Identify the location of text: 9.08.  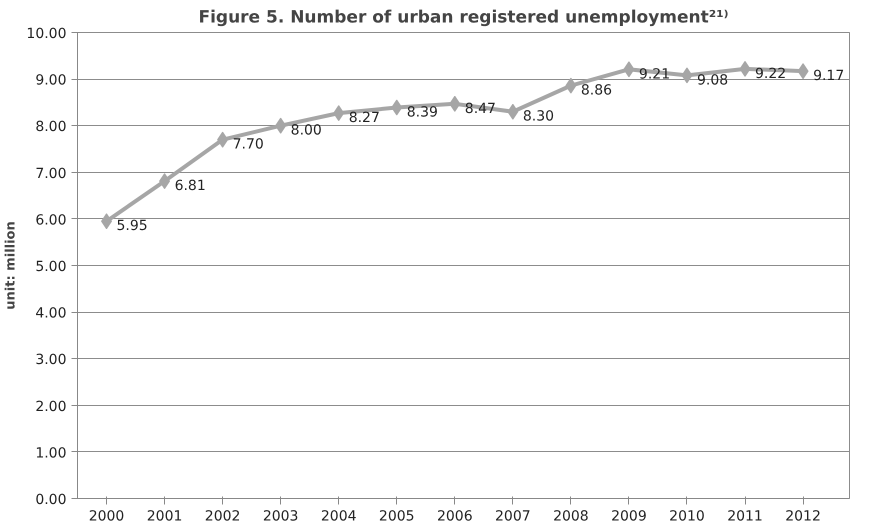
(712, 80).